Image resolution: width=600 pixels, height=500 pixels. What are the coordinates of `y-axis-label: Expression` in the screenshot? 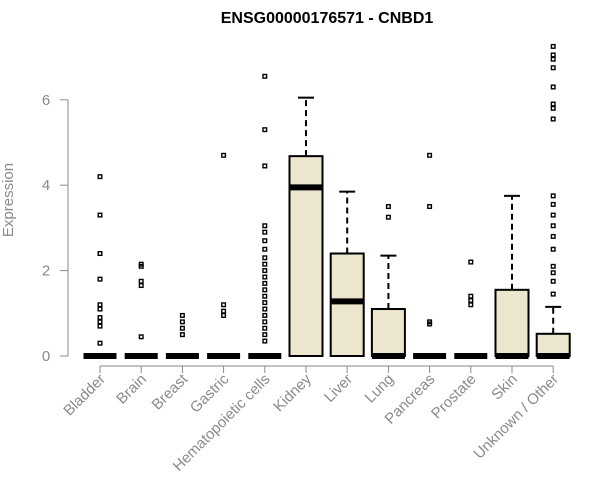 It's located at (8, 200).